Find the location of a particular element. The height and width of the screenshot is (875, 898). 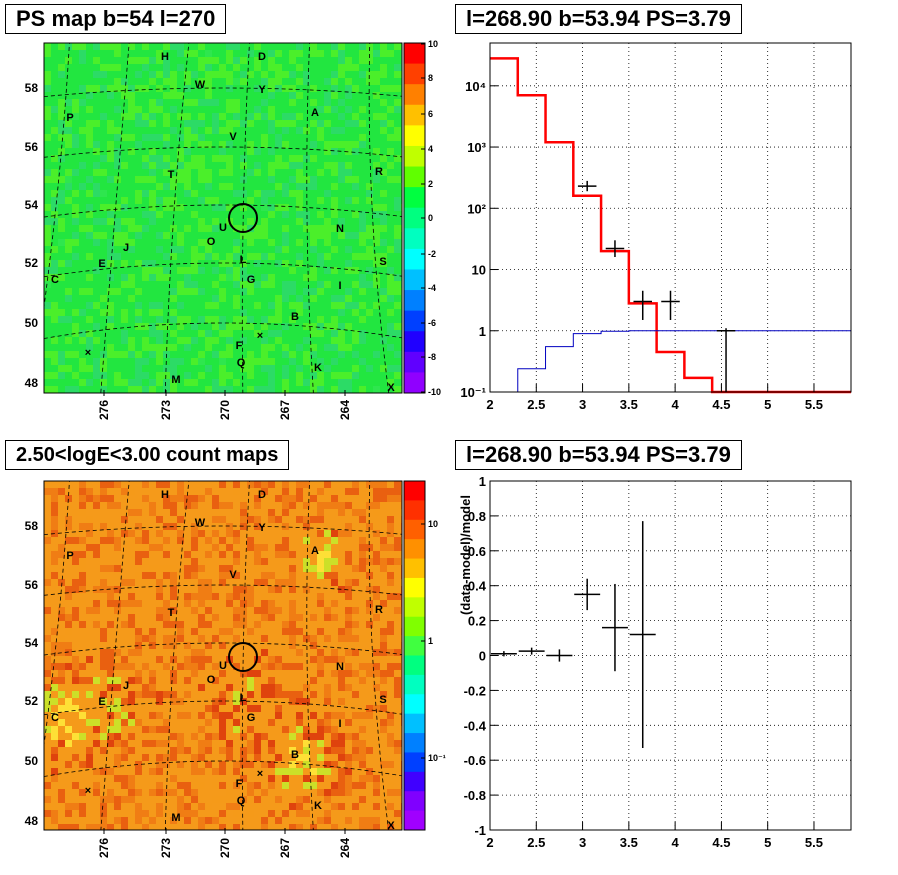

source-label: I is located at coordinates (339, 286).